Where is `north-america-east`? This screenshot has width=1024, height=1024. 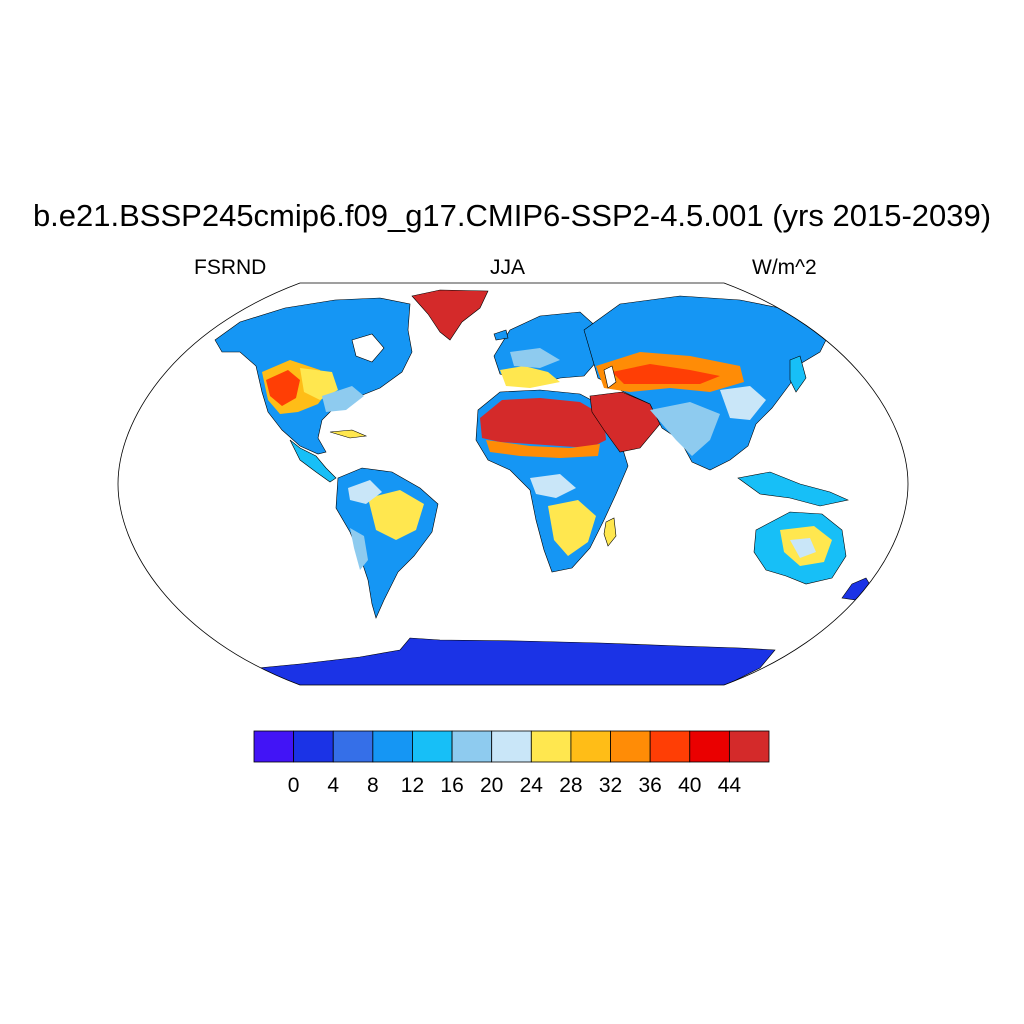
north-america-east is located at coordinates (343, 399).